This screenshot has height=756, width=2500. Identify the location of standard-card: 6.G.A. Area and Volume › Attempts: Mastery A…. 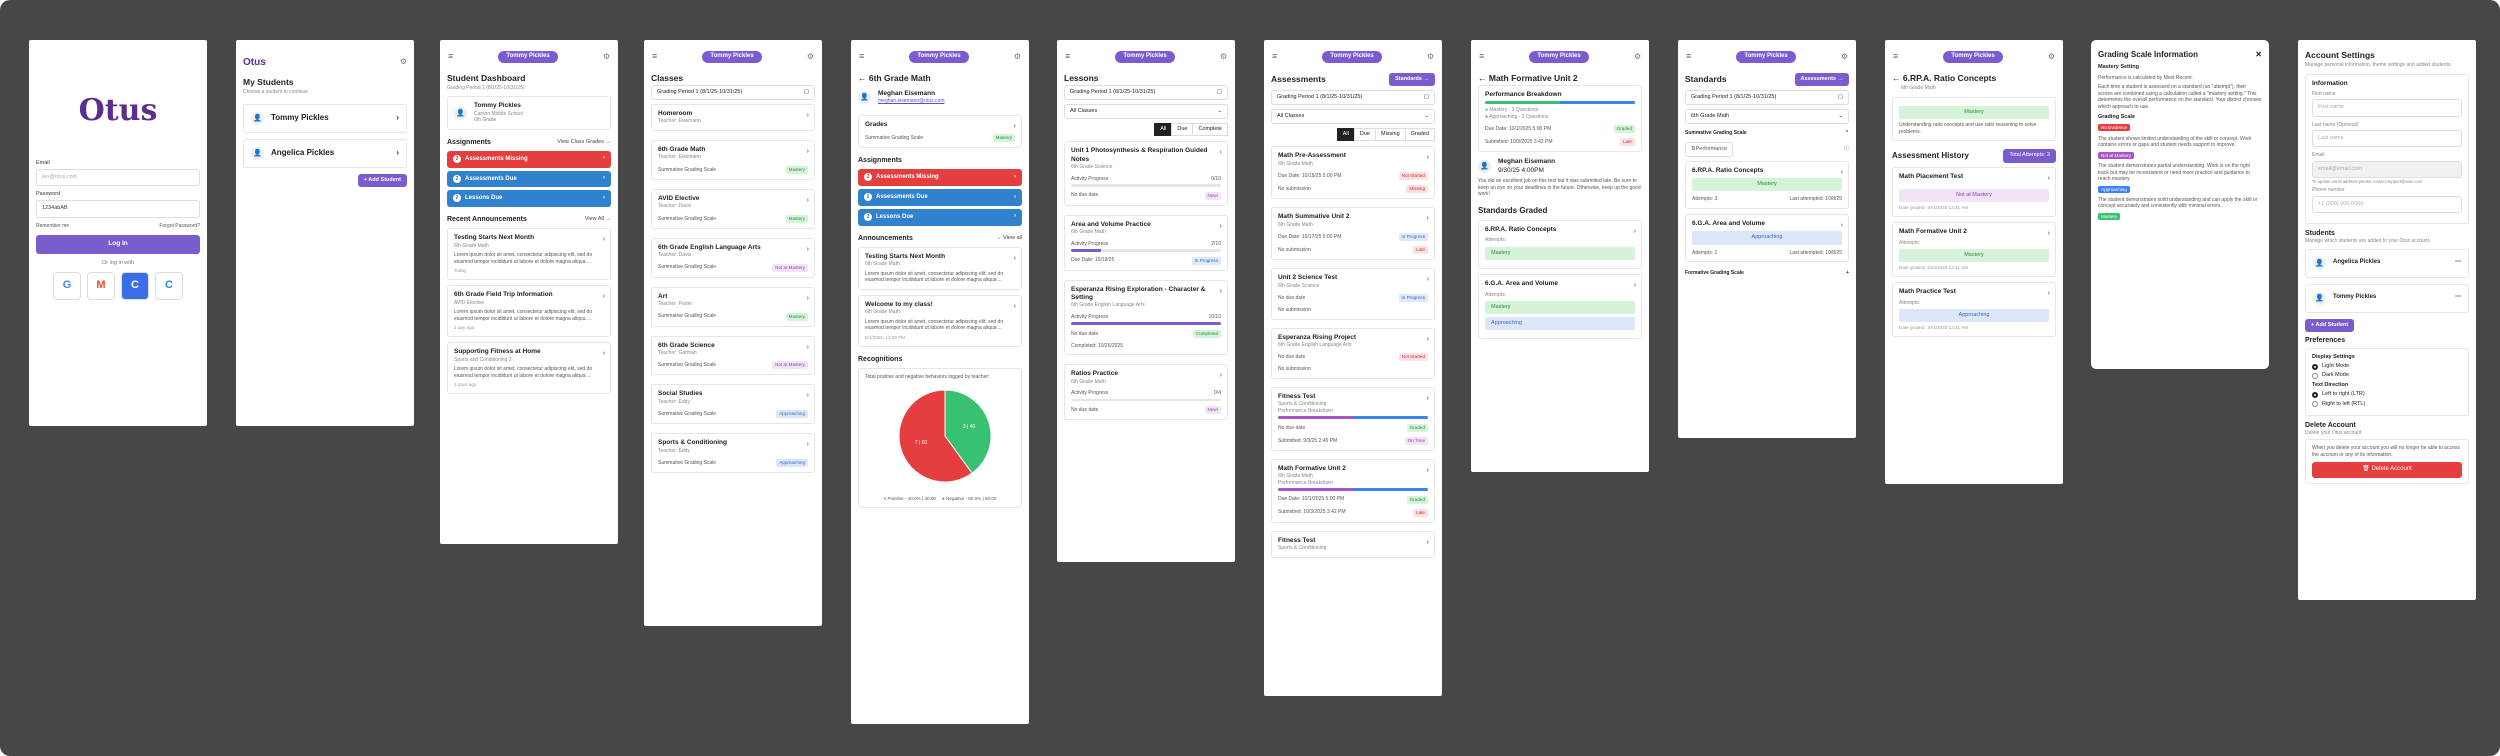
(1560, 307).